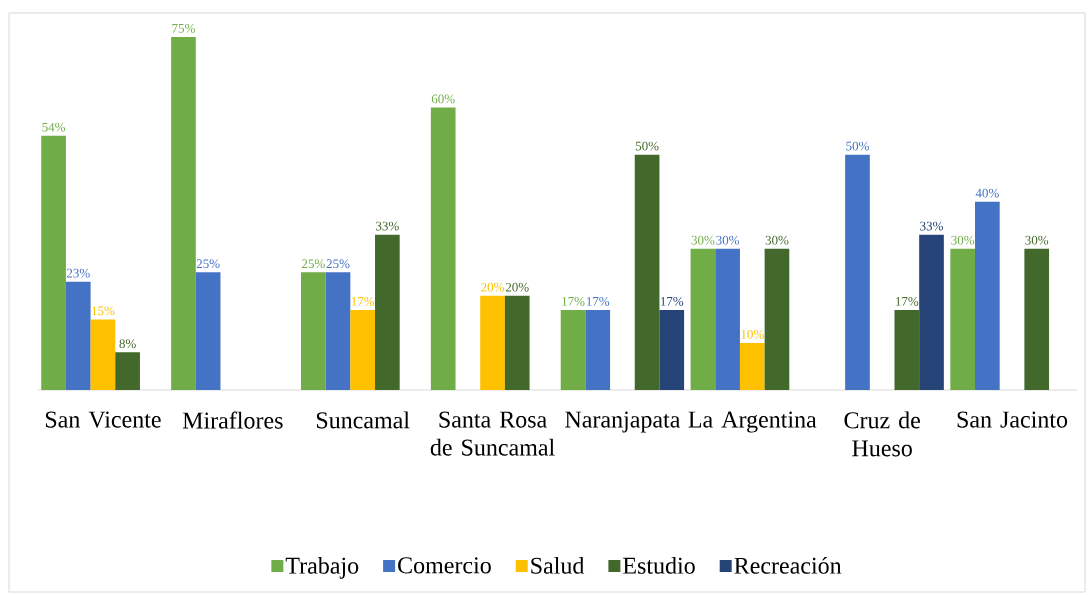 Image resolution: width=1090 pixels, height=595 pixels. What do you see at coordinates (183, 28) in the screenshot?
I see `data-label: 75%` at bounding box center [183, 28].